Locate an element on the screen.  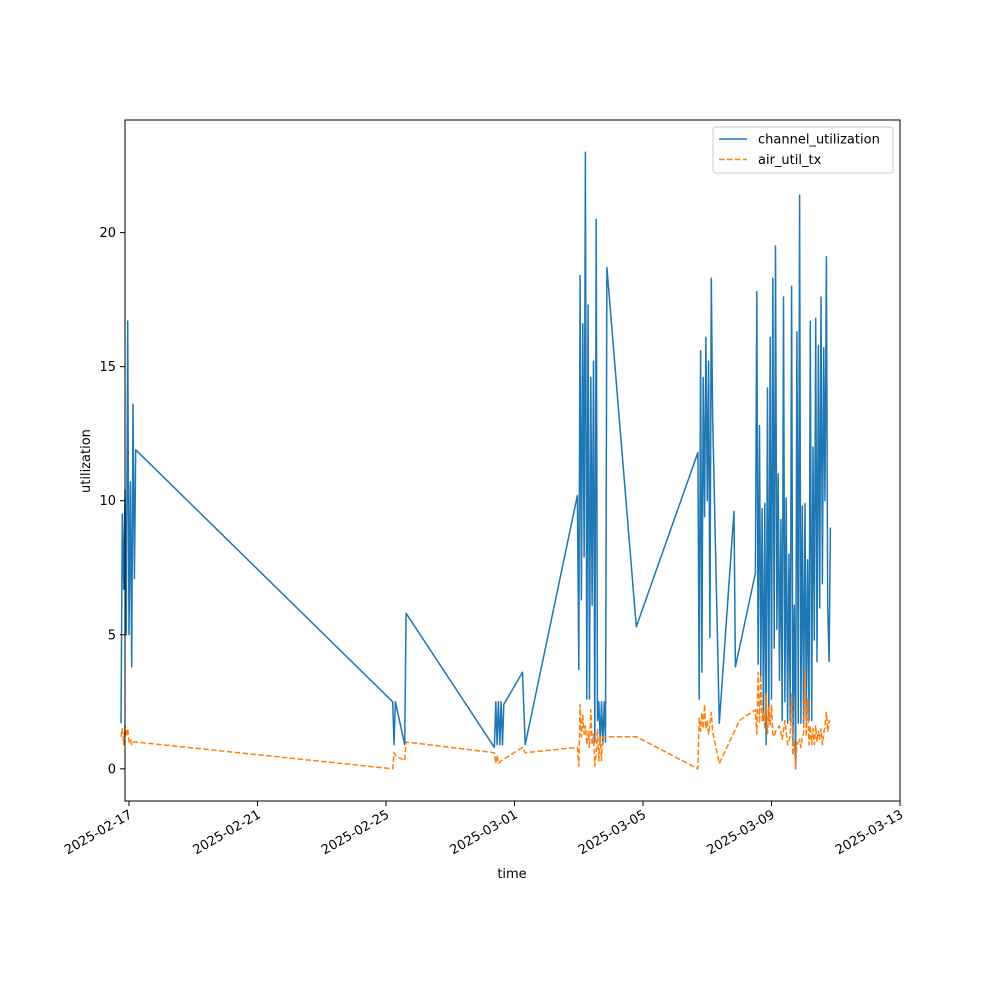
legend-box is located at coordinates (803, 150).